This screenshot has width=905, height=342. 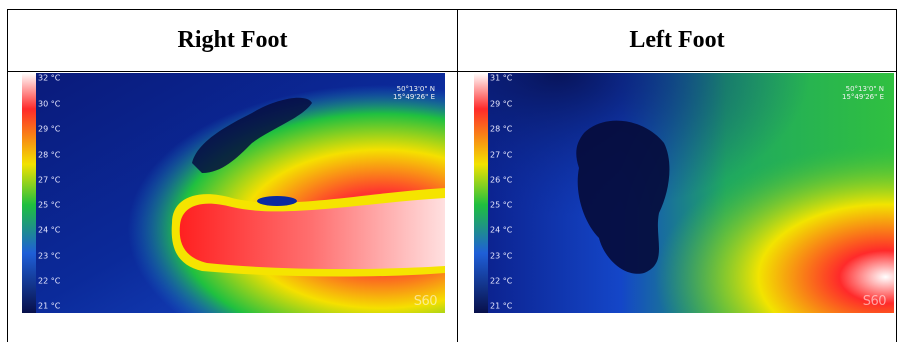 What do you see at coordinates (677, 39) in the screenshot?
I see `header-left-foot: Left Foot` at bounding box center [677, 39].